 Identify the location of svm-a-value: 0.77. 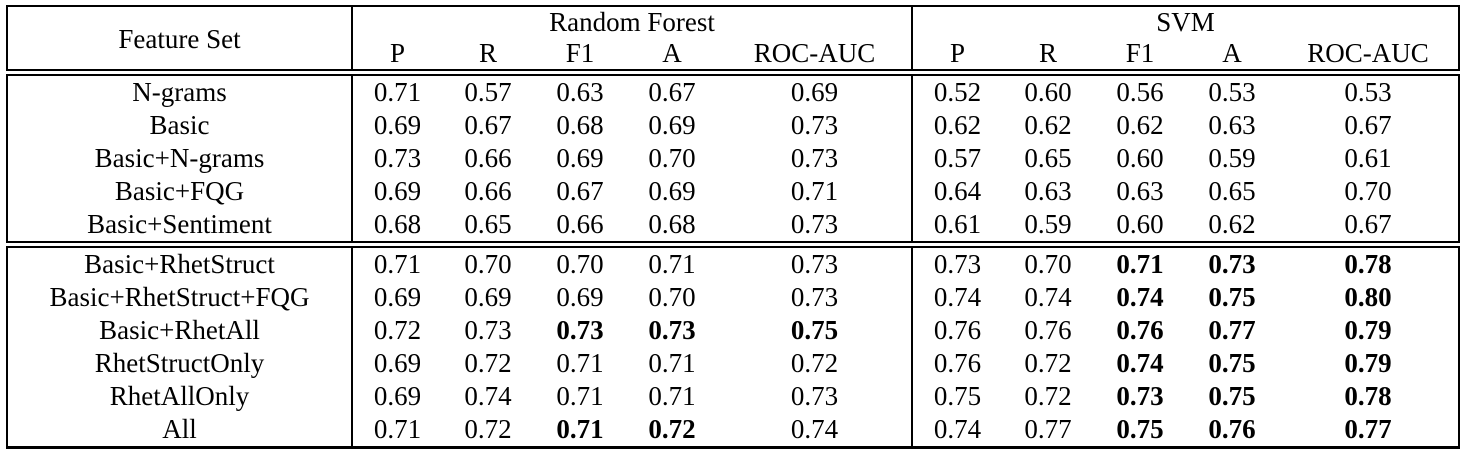
(1232, 330).